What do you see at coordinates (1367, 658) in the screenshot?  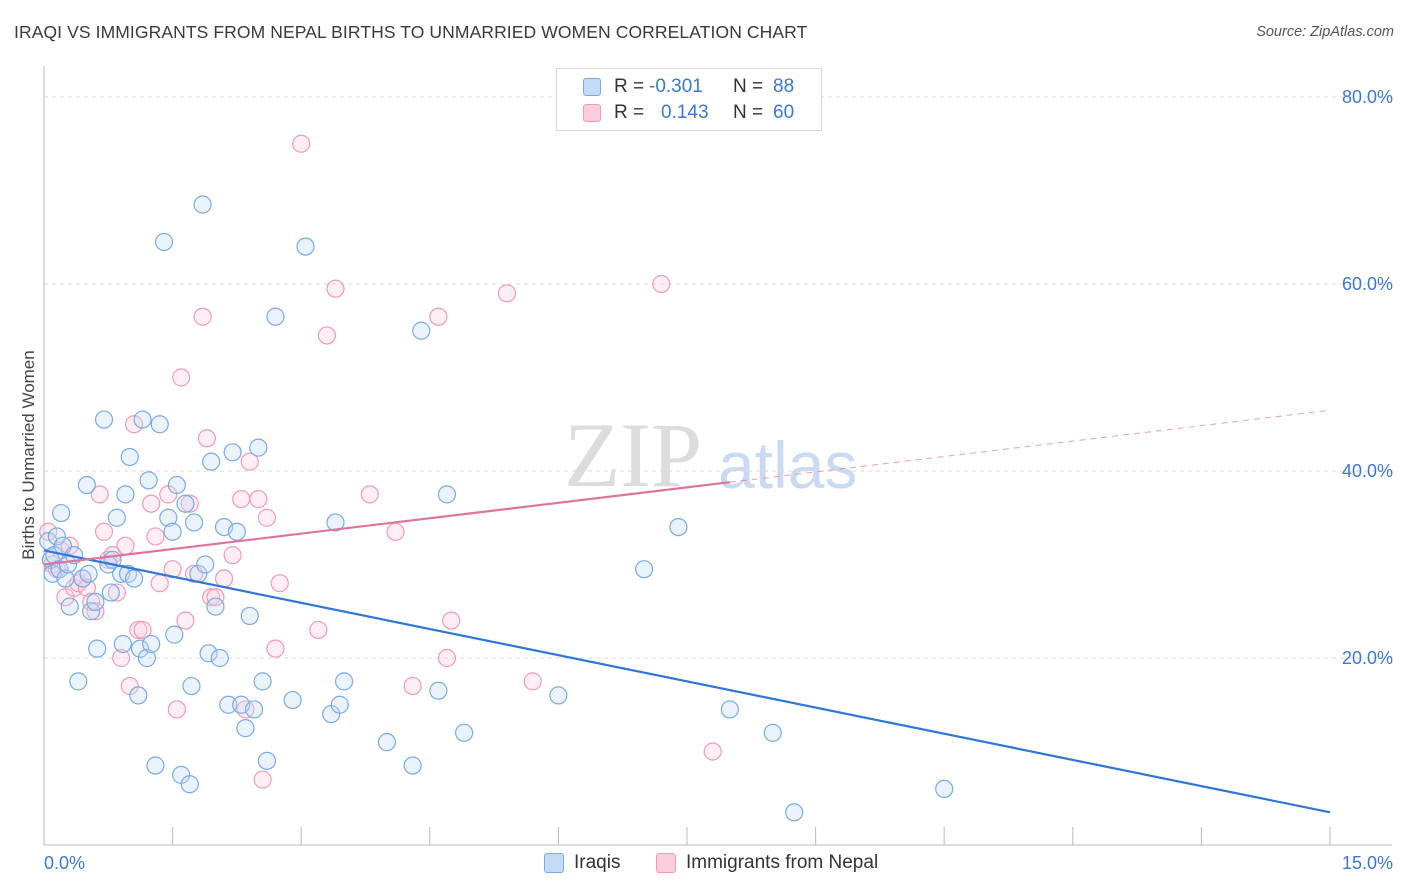 I see `y-tick-label: 20.0%` at bounding box center [1367, 658].